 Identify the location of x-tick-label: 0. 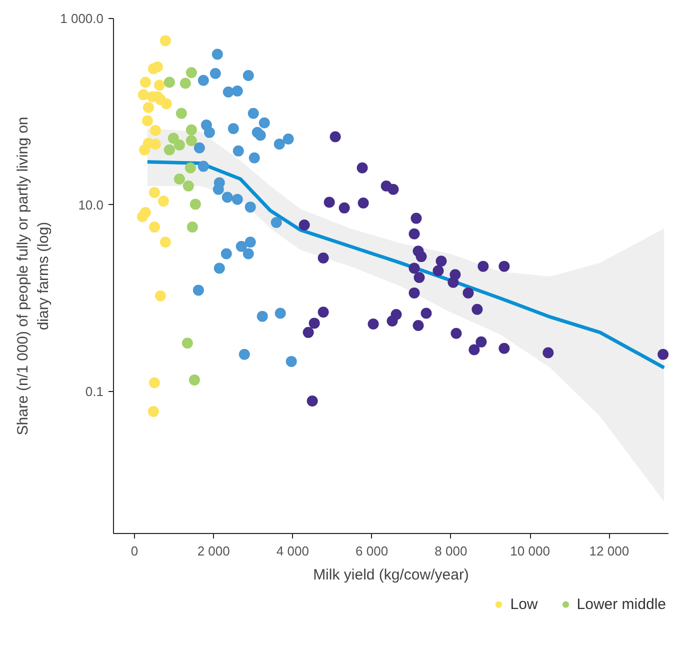
(134, 551).